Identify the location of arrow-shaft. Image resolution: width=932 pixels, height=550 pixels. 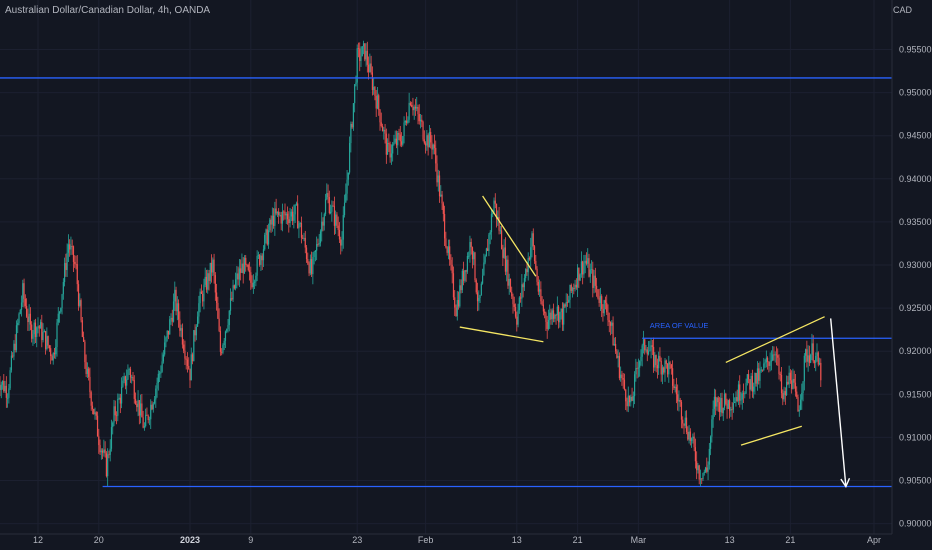
(838, 402).